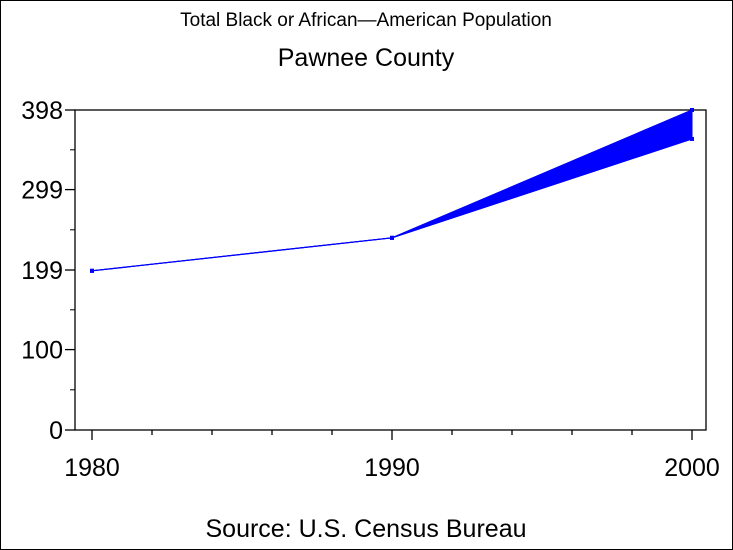 This screenshot has width=733, height=550. Describe the element at coordinates (92, 468) in the screenshot. I see `x-tick-label: 1980` at that location.